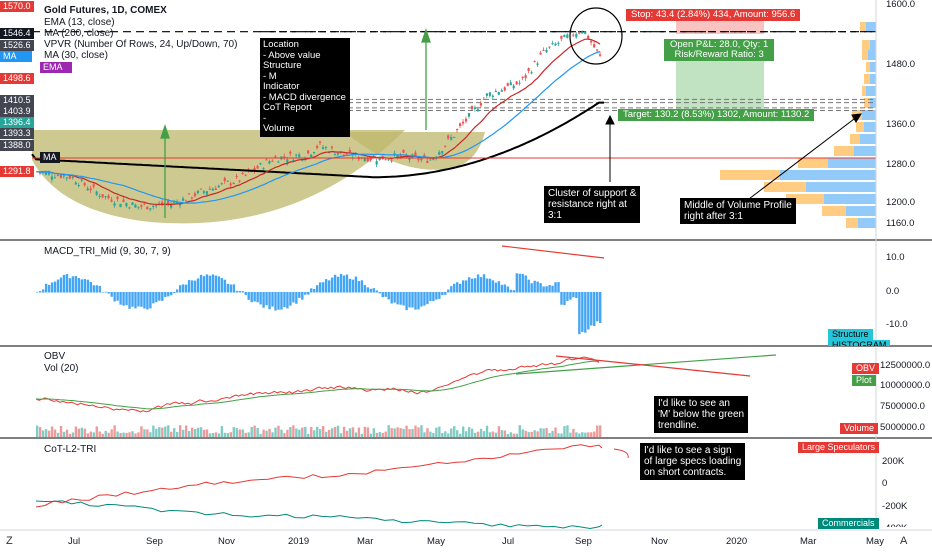 This screenshot has height=555, width=932. What do you see at coordinates (79, 33) in the screenshot?
I see `indicator-ma200-label: MA (200, close)` at bounding box center [79, 33].